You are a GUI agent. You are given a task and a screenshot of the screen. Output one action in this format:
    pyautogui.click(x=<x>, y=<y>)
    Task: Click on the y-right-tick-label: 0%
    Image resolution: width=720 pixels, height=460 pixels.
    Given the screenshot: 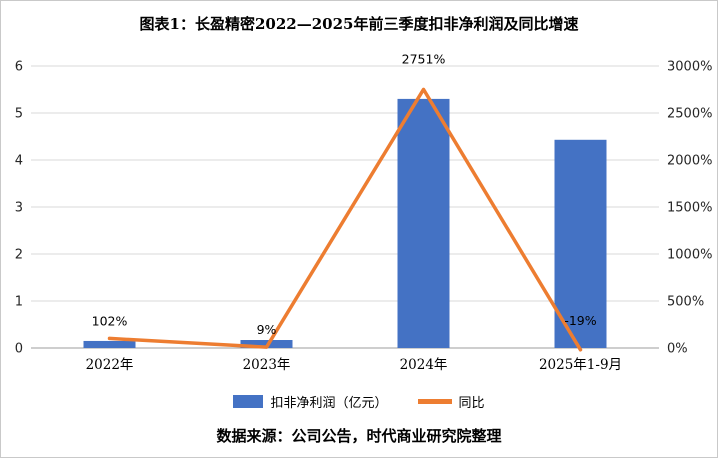 What is the action you would take?
    pyautogui.click(x=677, y=349)
    